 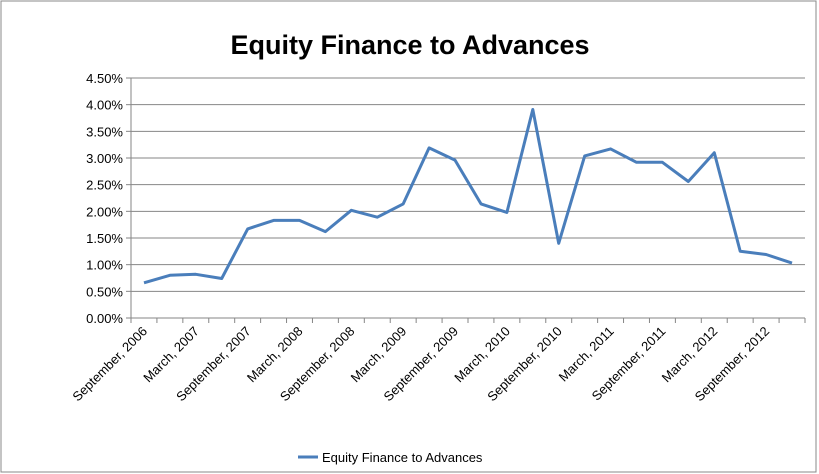 I want to click on y-tick-label: 0.50%, so click(x=104, y=291).